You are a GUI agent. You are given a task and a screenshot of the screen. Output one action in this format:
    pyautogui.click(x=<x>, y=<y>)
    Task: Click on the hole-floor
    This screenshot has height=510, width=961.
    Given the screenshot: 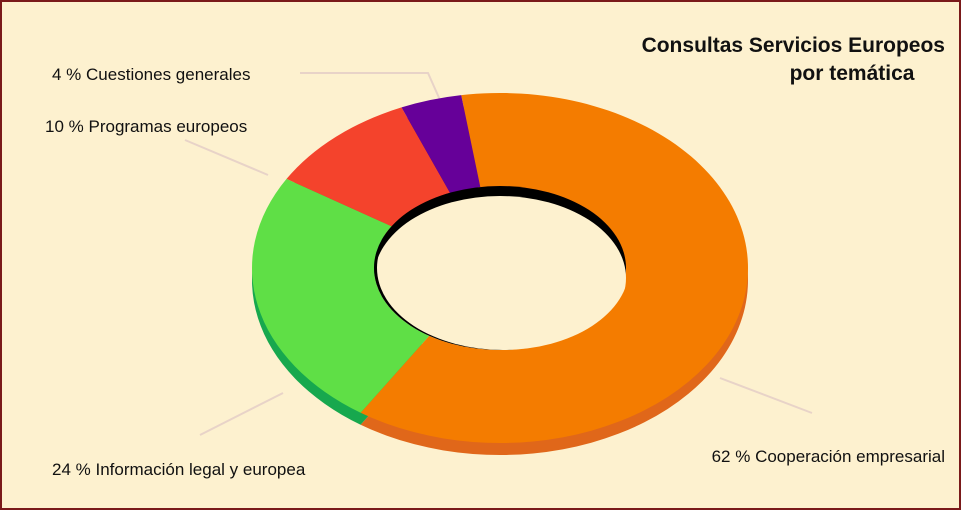 What is the action you would take?
    pyautogui.click(x=501, y=273)
    